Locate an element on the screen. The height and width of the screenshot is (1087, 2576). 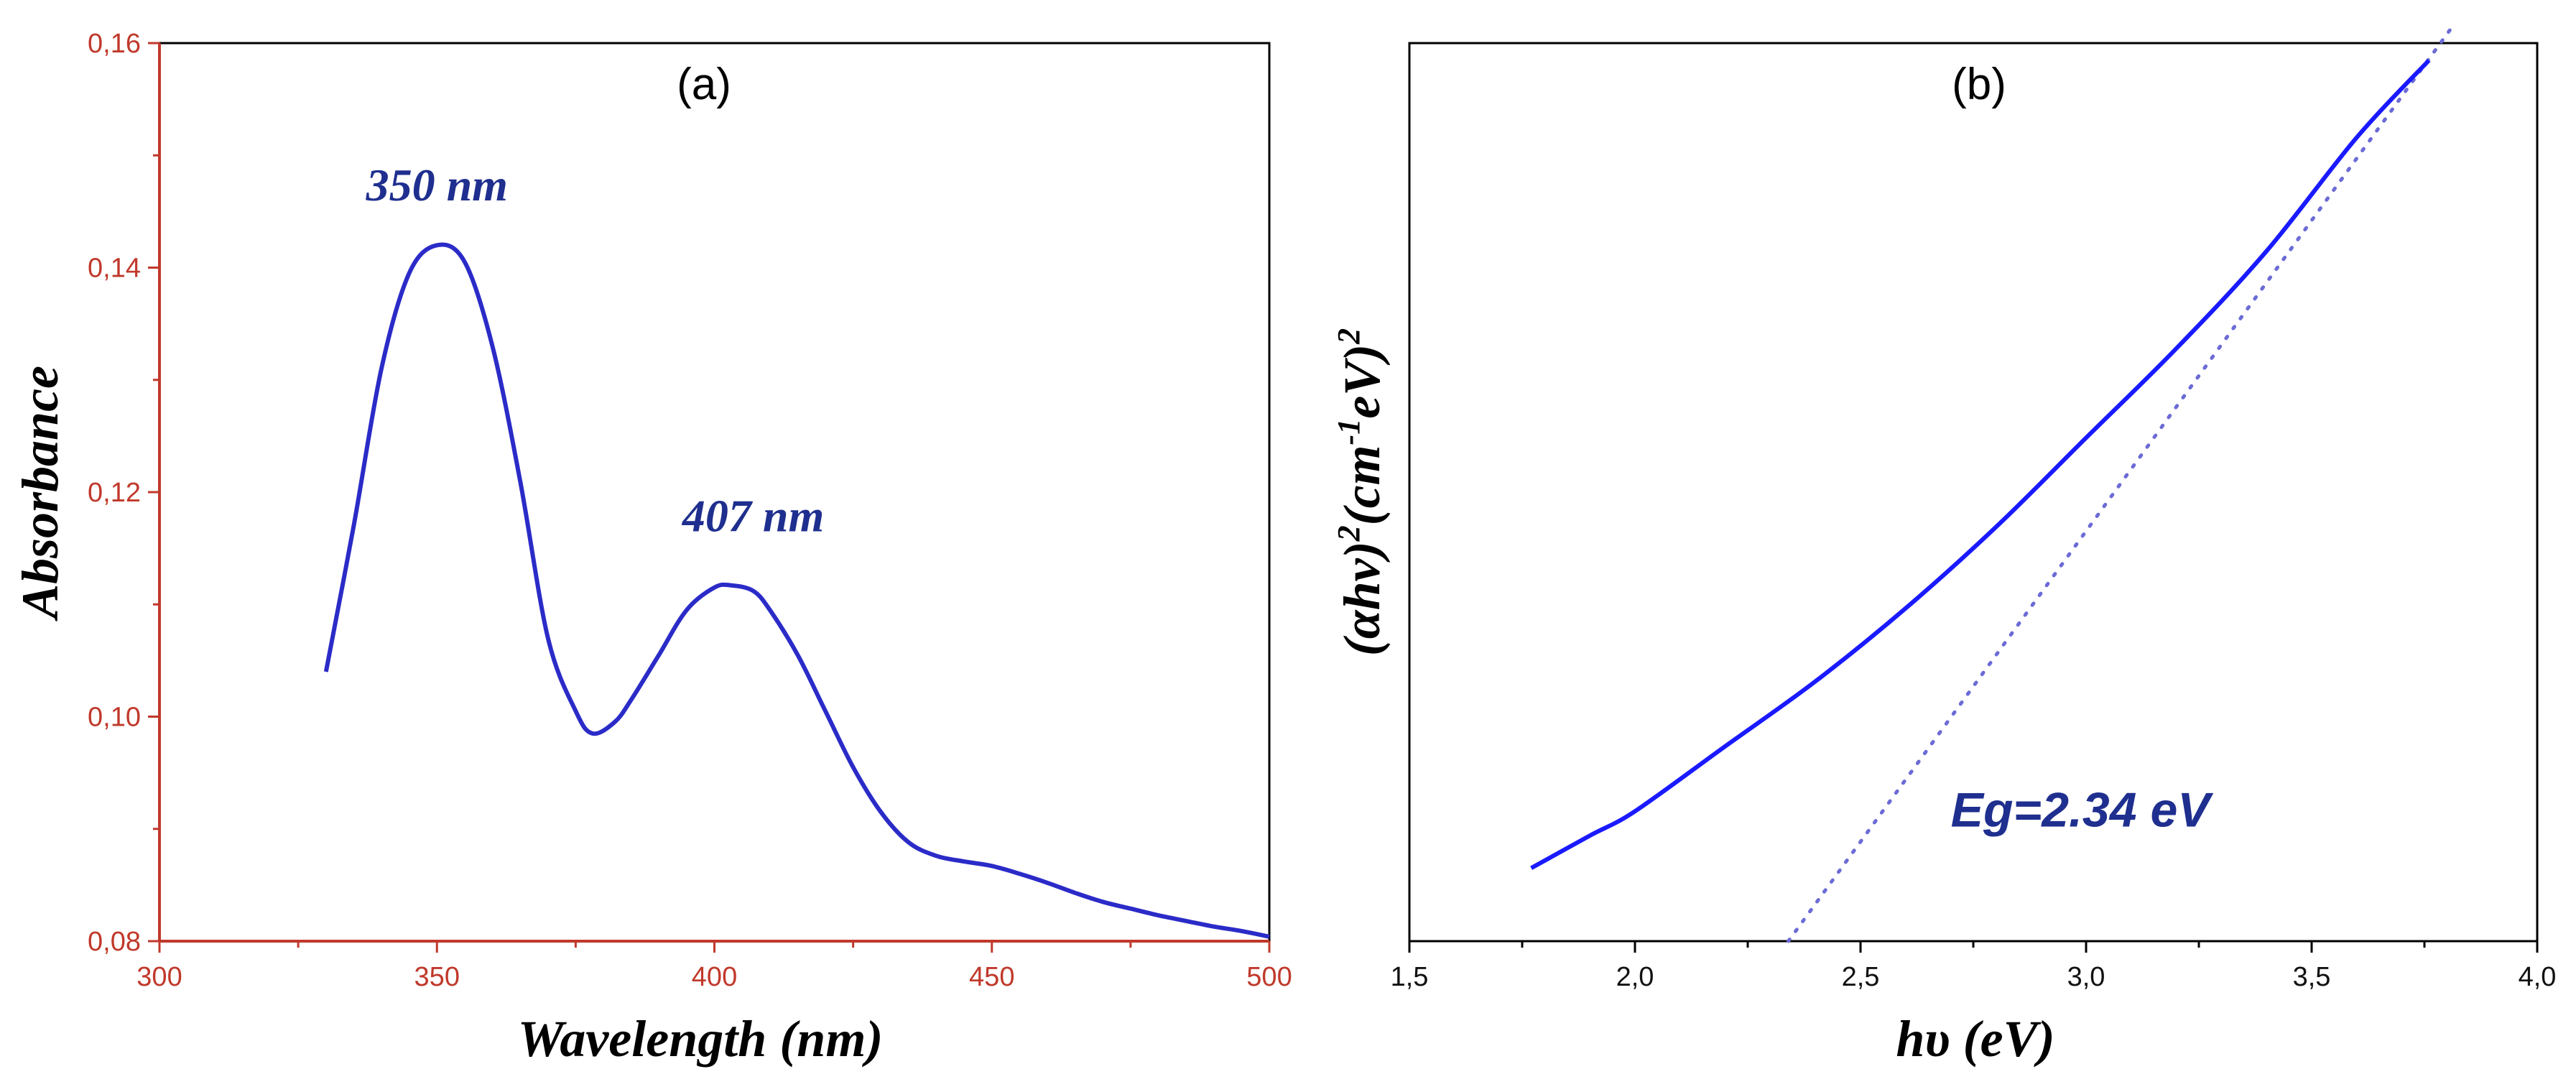
panel-b-x-tick-label: 2,5 is located at coordinates (1861, 977).